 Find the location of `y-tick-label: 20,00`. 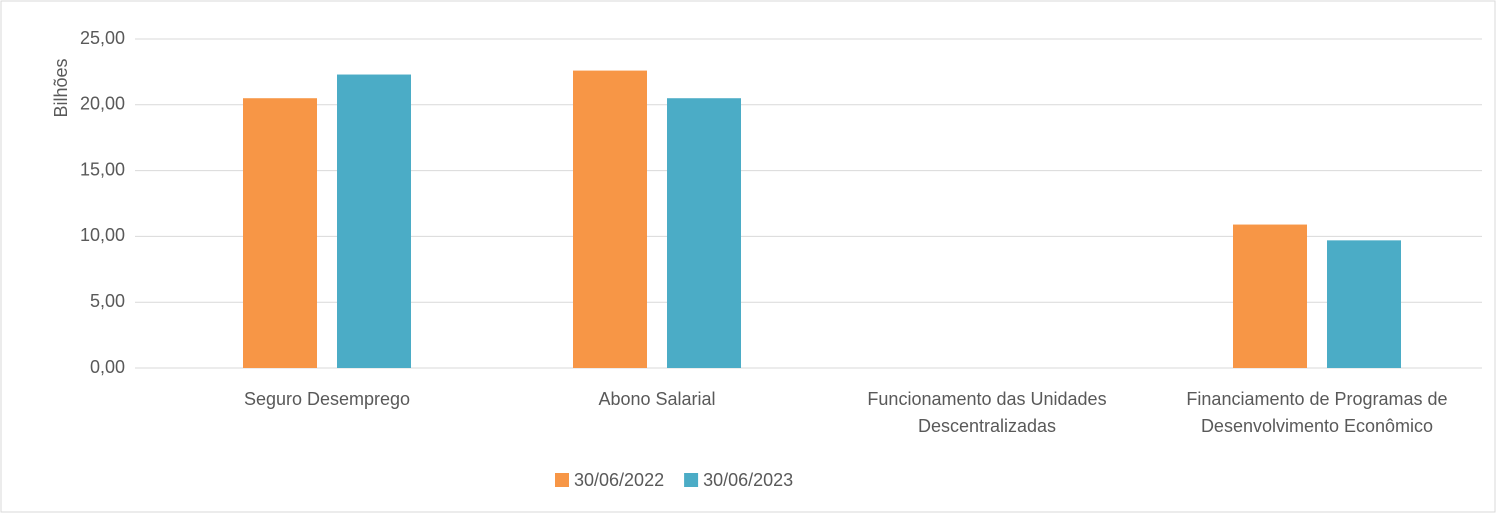

y-tick-label: 20,00 is located at coordinates (102, 104).